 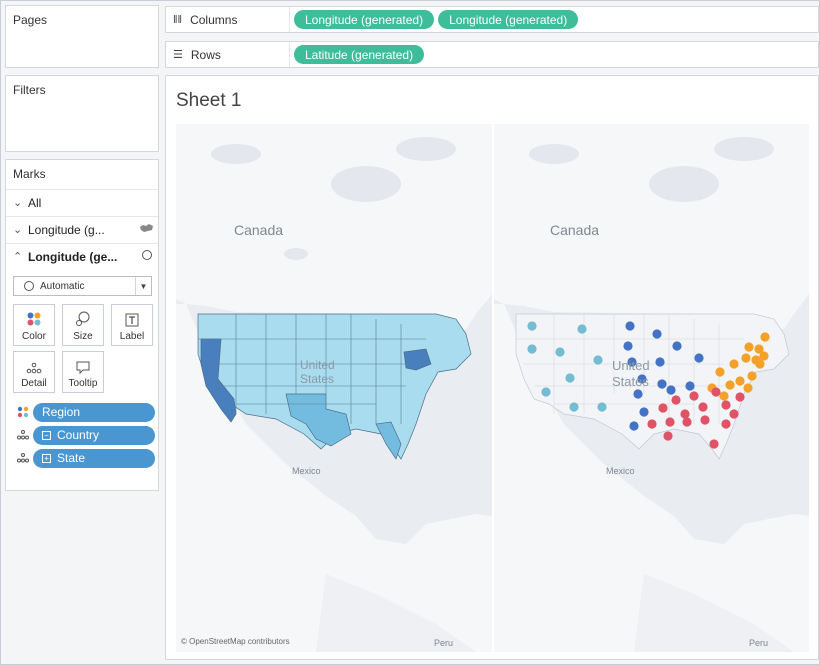 I want to click on state-dots, so click(x=648, y=385).